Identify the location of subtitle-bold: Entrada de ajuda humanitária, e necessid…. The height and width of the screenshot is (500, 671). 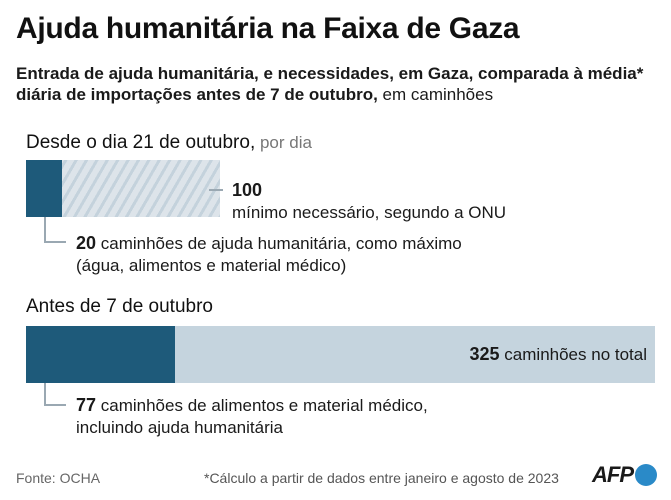
(330, 84).